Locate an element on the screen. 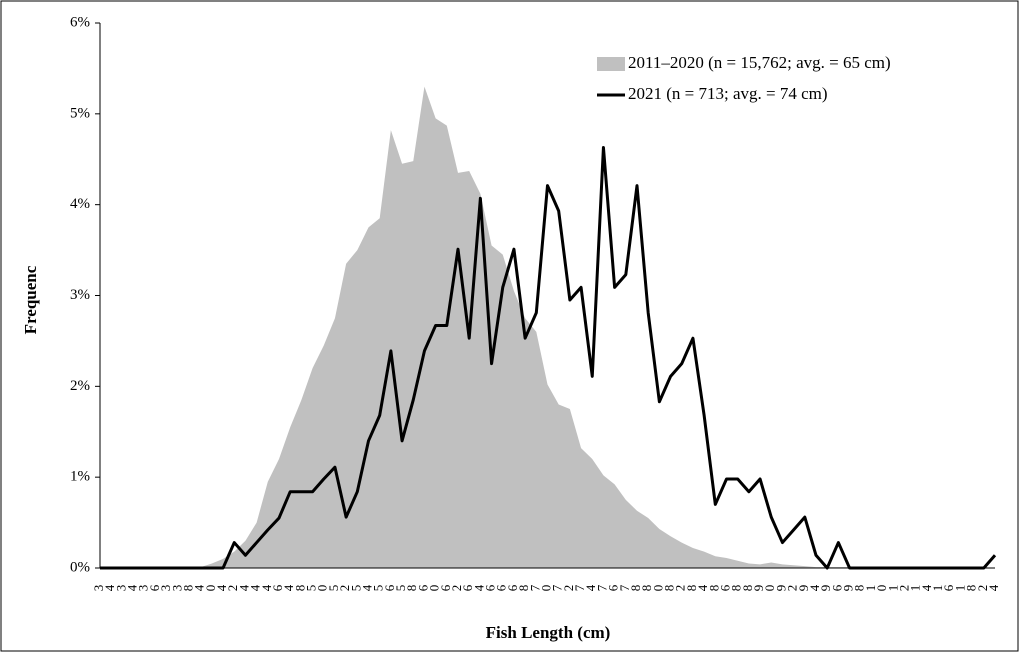 The height and width of the screenshot is (653, 1020). y-tick-label: 0% is located at coordinates (80, 567).